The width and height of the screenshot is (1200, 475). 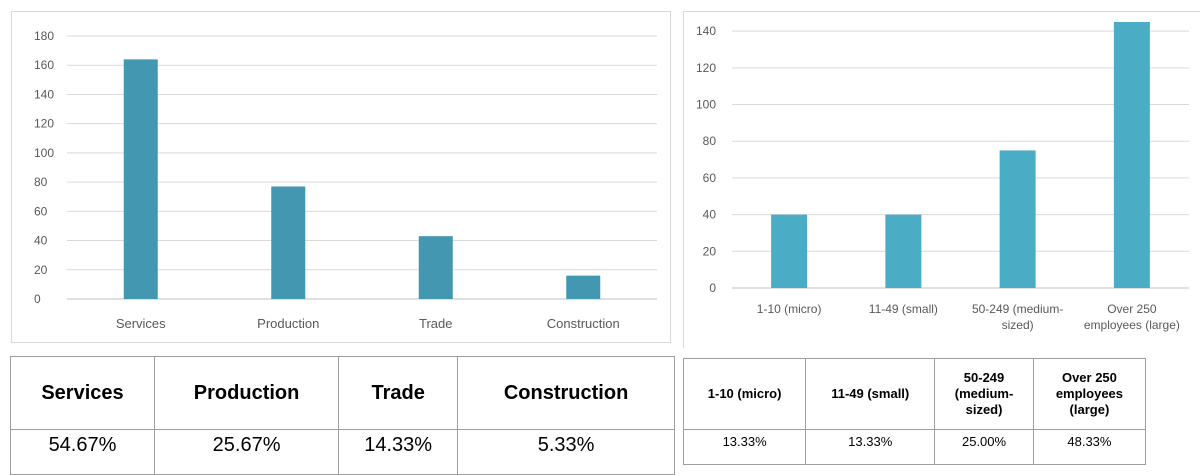 I want to click on table-row: 13.33% 13.33% 25.00% 48.33%, so click(x=914, y=447).